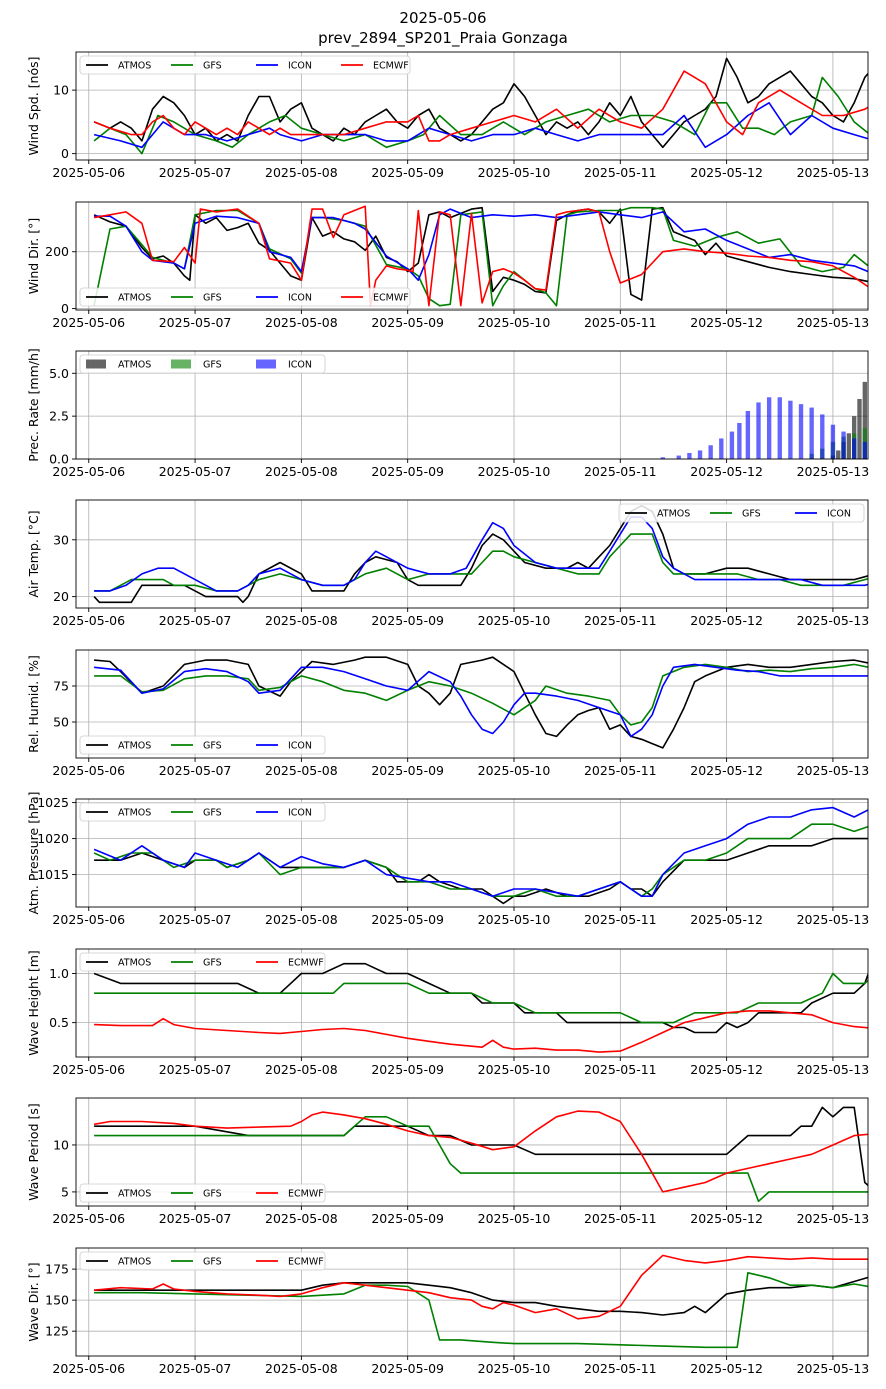 The image size is (886, 1389). Describe the element at coordinates (212, 963) in the screenshot. I see `legend-label: GFS` at that location.